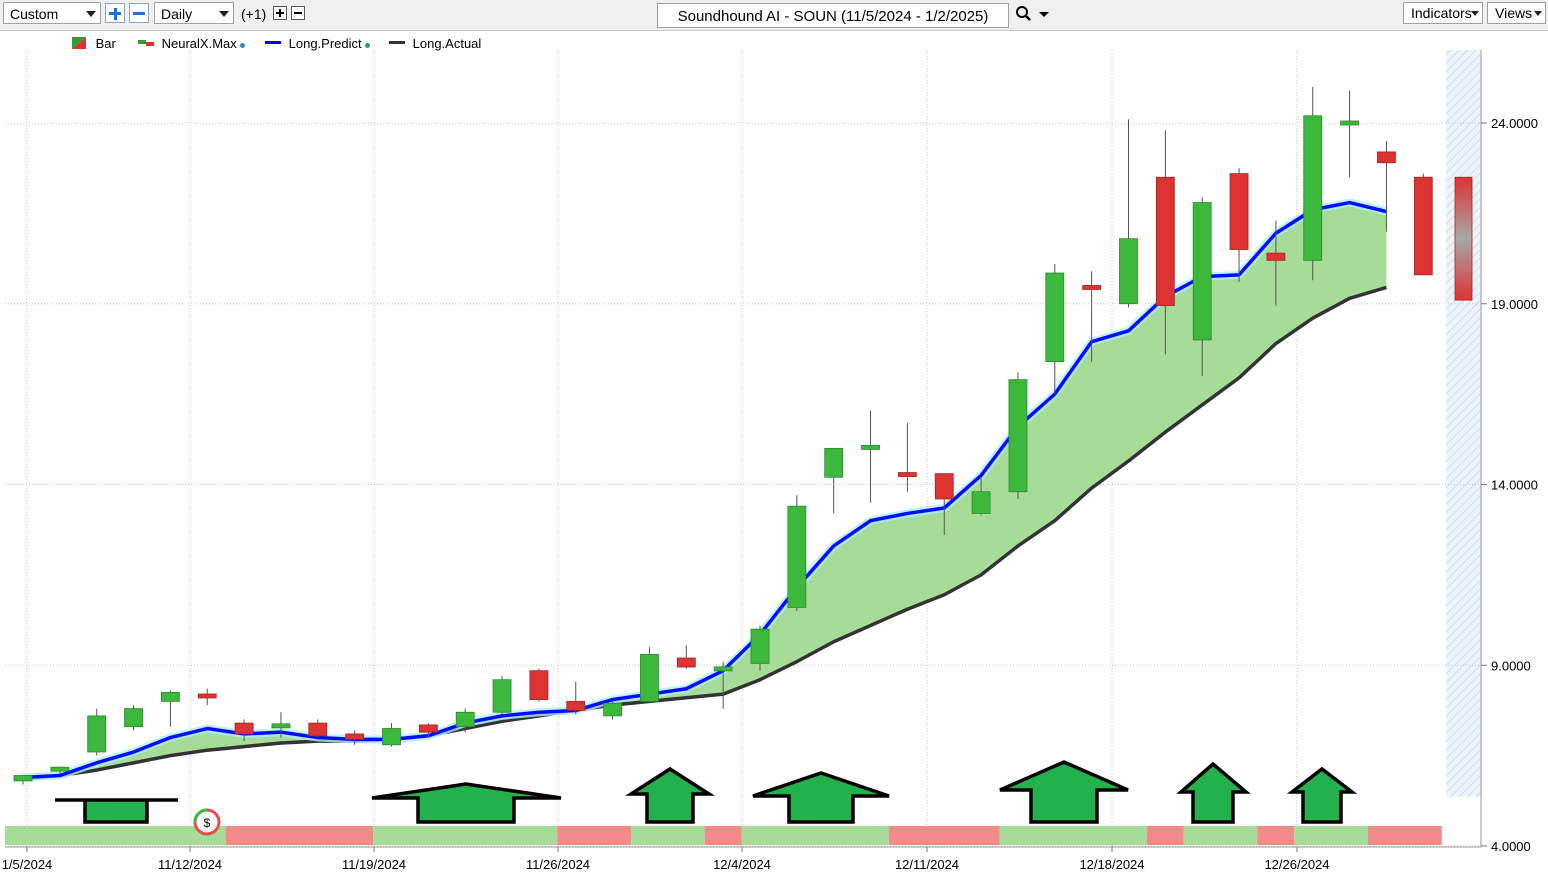 The height and width of the screenshot is (875, 1548). I want to click on neuralx-swatch-icon, so click(146, 43).